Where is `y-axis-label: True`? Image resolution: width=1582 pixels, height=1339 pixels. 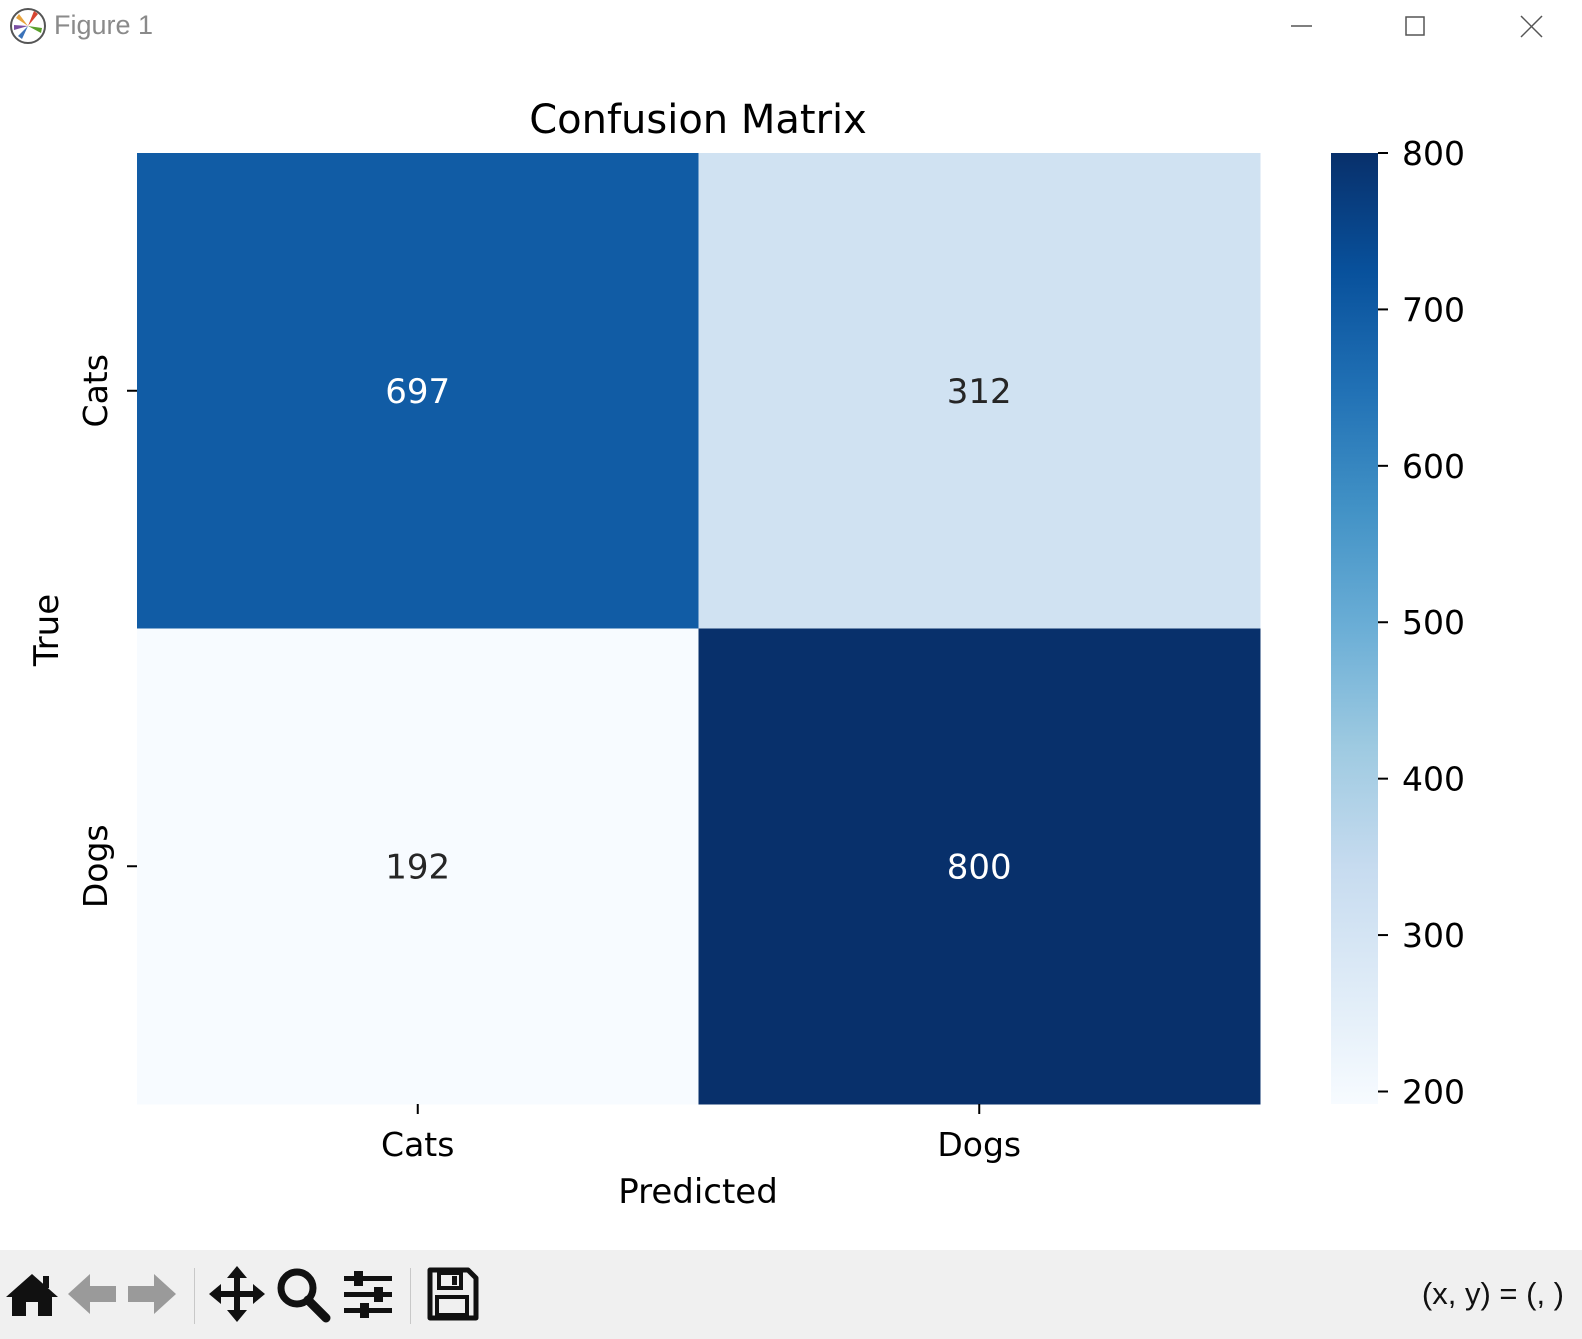 y-axis-label: True is located at coordinates (47, 630).